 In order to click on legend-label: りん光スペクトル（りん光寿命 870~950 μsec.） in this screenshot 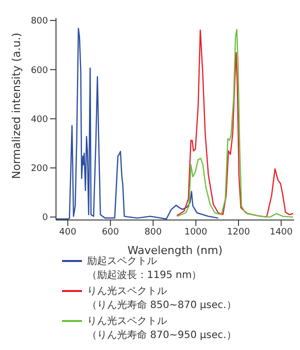, I will do `click(161, 328)`.